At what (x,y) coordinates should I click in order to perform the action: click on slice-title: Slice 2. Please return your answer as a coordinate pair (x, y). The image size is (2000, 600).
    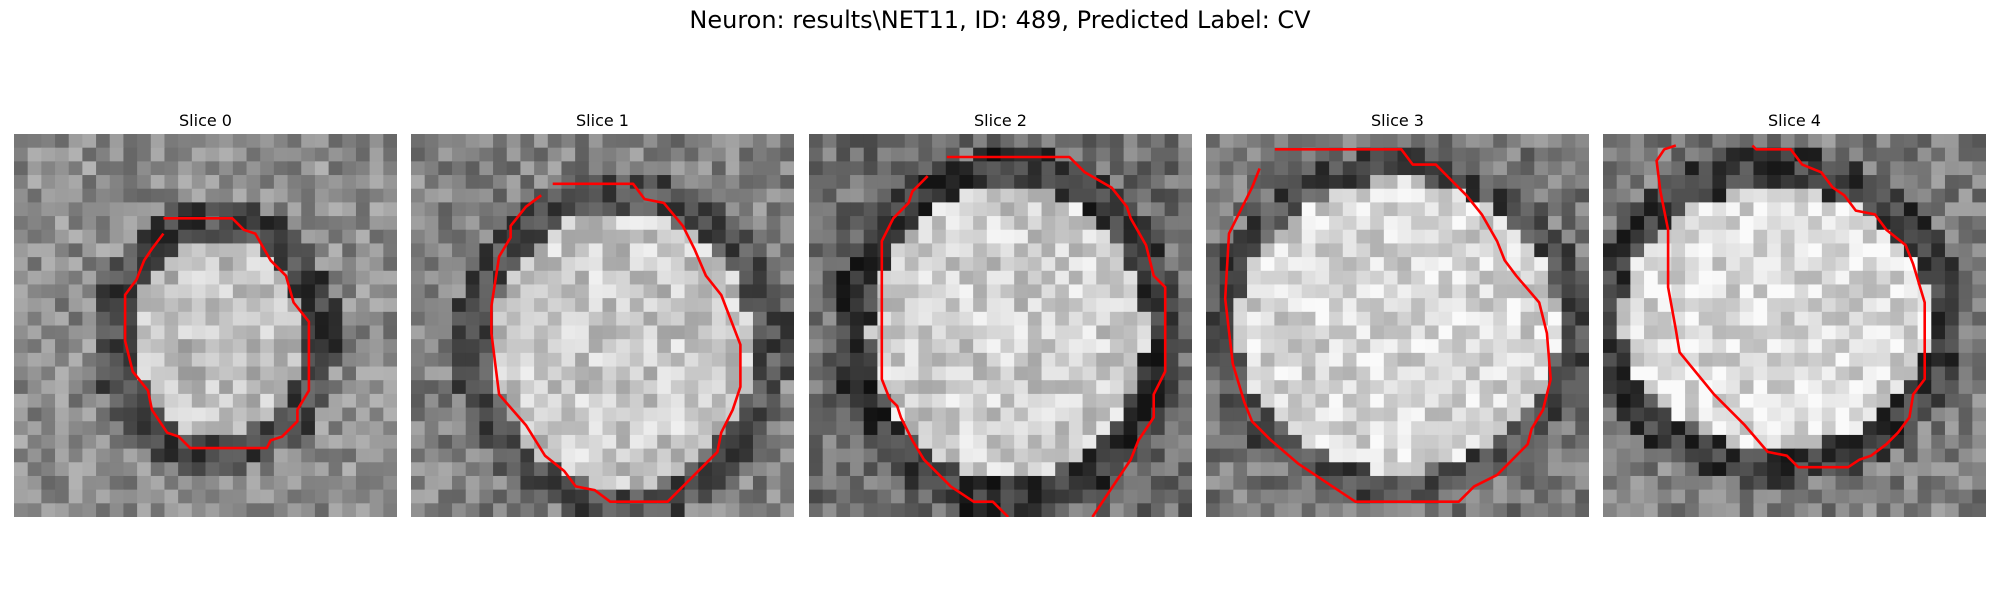
    Looking at the image, I should click on (1000, 120).